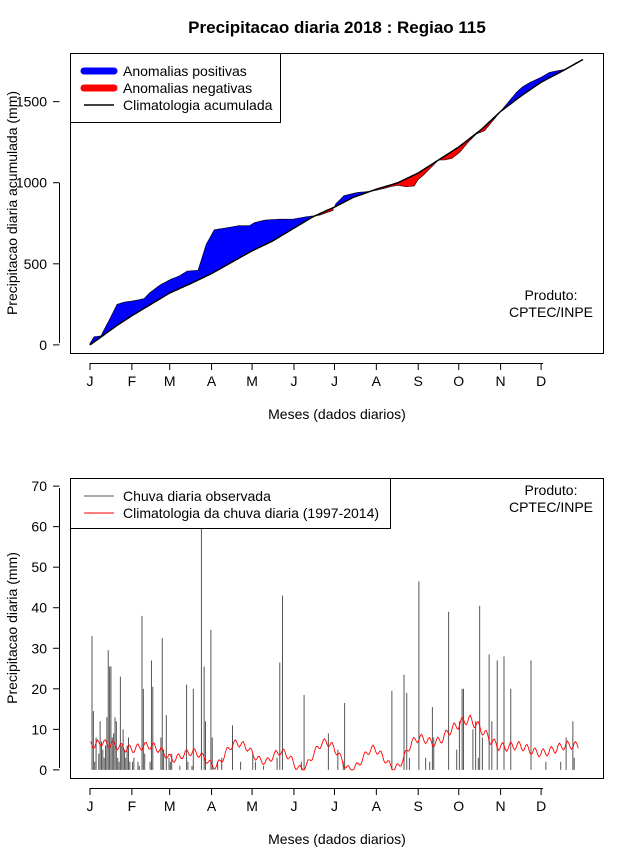  What do you see at coordinates (458, 381) in the screenshot?
I see `top-x-tick-label: O` at bounding box center [458, 381].